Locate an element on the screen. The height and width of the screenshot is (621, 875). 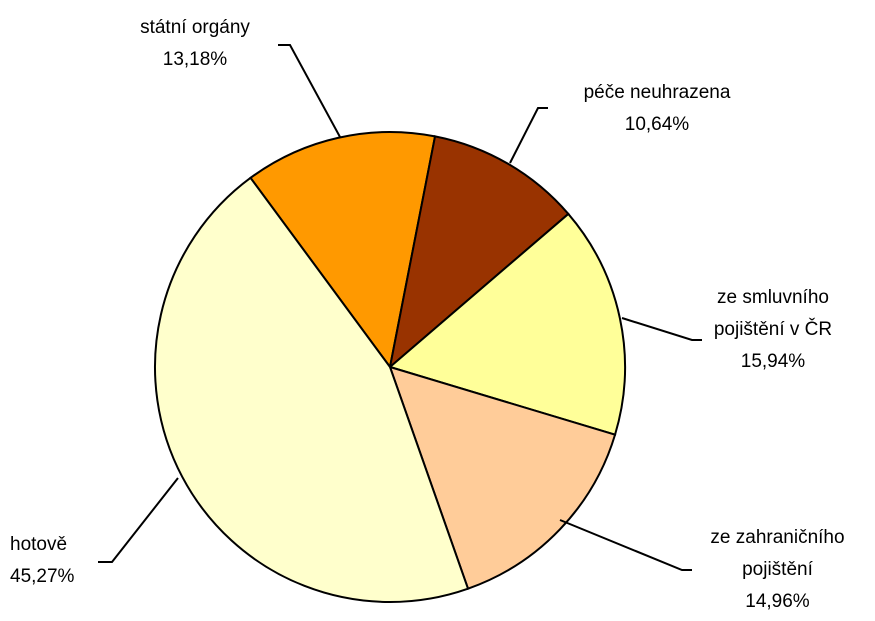
category-label: státní orgány is located at coordinates (195, 27).